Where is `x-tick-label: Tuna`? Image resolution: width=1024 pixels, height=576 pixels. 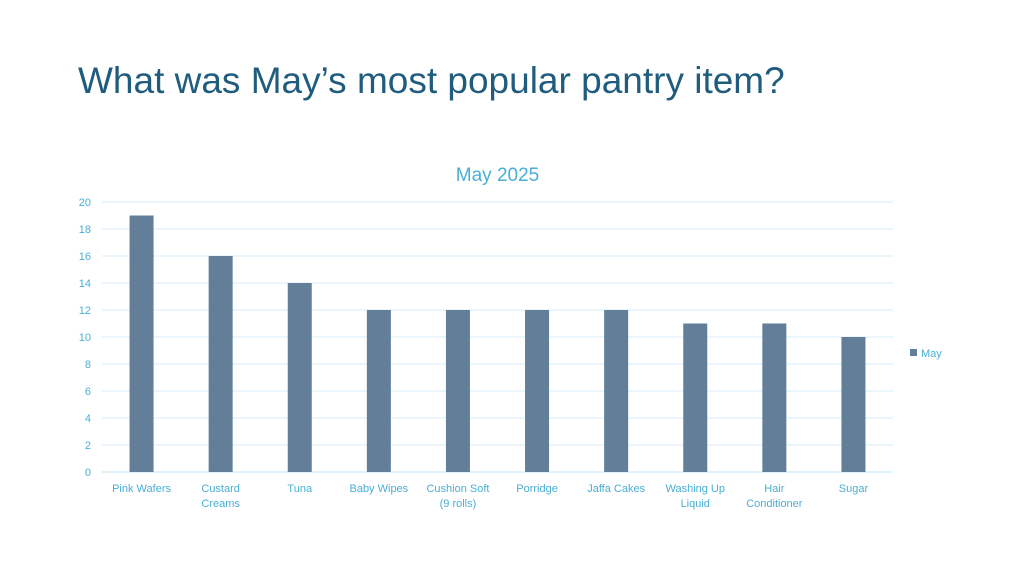
x-tick-label: Tuna is located at coordinates (300, 489).